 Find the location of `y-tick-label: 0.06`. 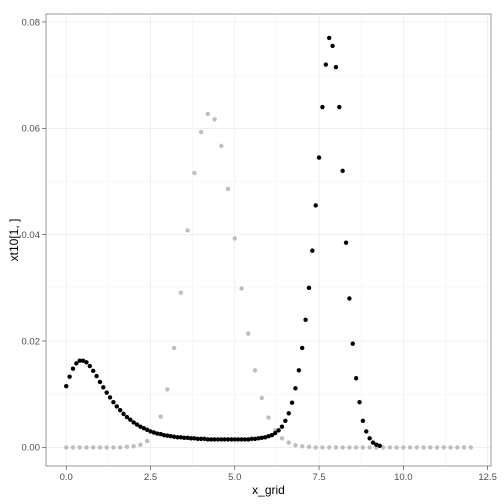

y-tick-label: 0.06 is located at coordinates (31, 129).